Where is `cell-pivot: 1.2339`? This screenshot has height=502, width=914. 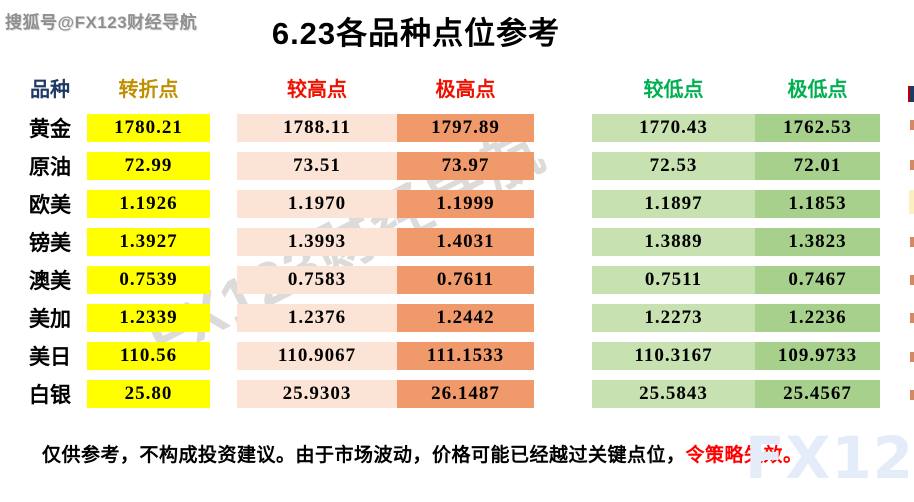
cell-pivot: 1.2339 is located at coordinates (148, 318).